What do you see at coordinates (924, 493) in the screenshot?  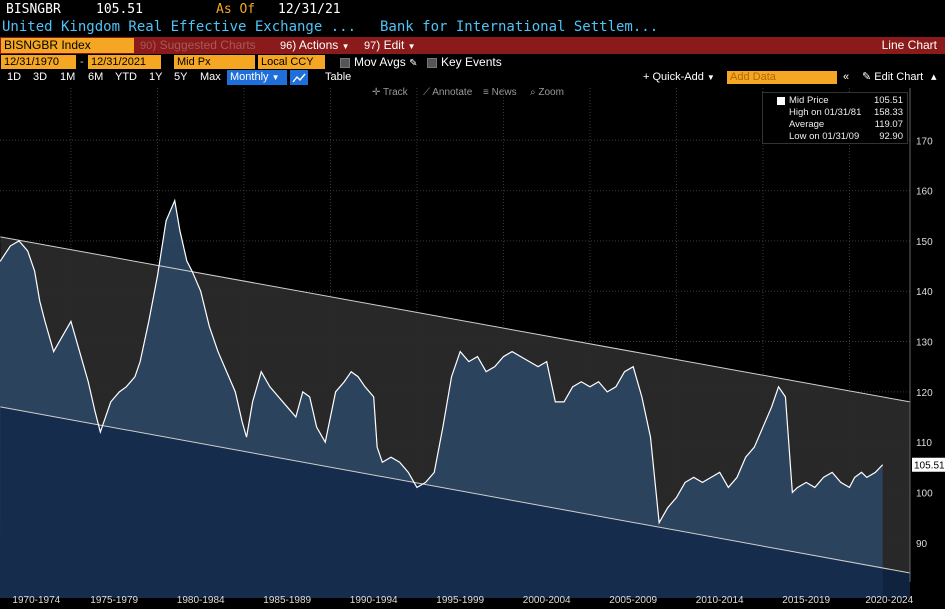 I see `y-tick-label: 100` at bounding box center [924, 493].